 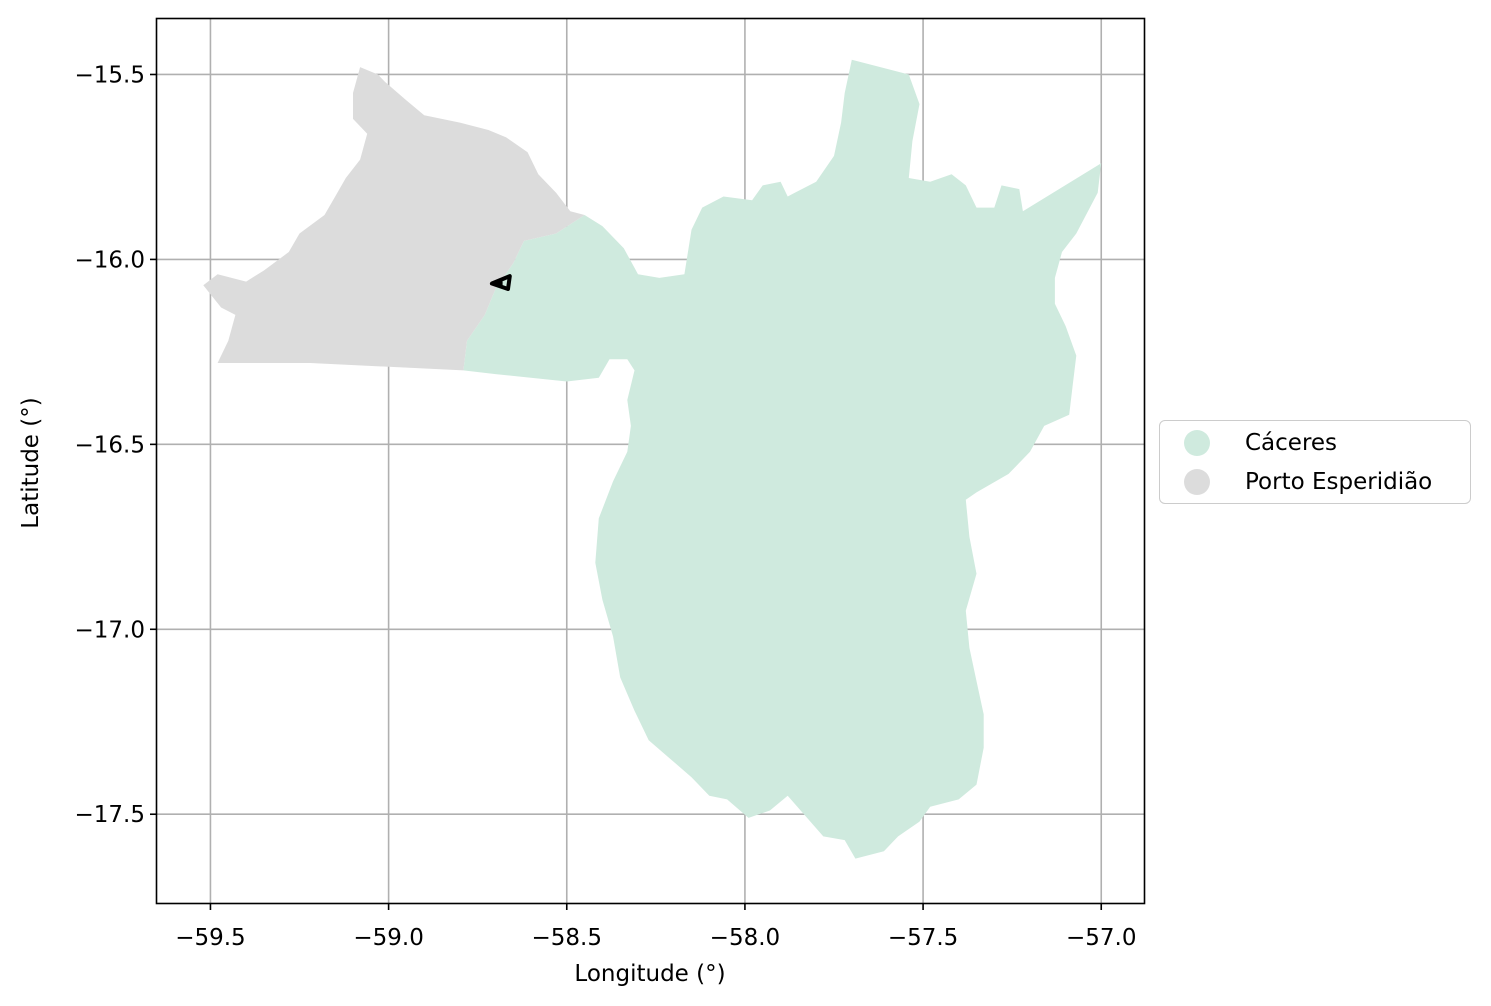 What do you see at coordinates (923, 938) in the screenshot?
I see `x-tick-label: −57.5` at bounding box center [923, 938].